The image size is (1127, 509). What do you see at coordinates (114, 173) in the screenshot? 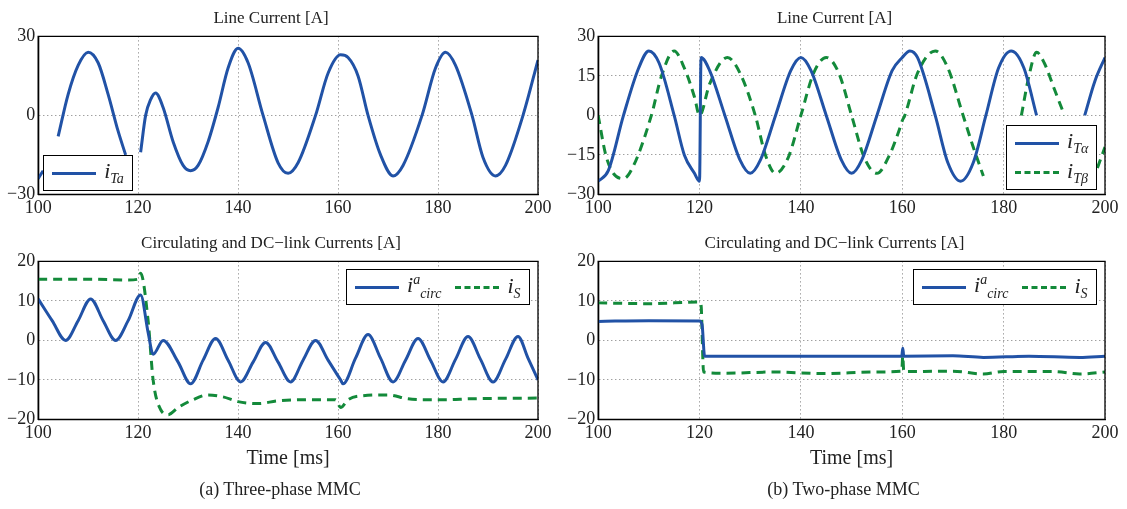
I see `legend-label: i$_{Ta}$` at bounding box center [114, 173].